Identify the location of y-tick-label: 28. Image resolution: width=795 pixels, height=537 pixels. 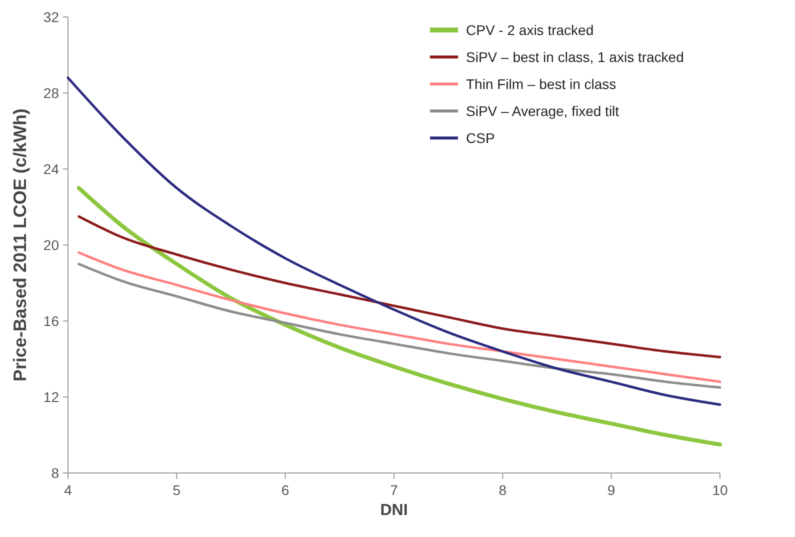
(51, 92).